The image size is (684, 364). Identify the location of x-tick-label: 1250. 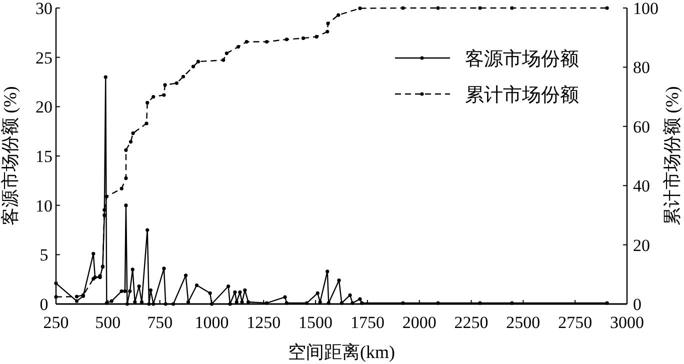
(263, 322).